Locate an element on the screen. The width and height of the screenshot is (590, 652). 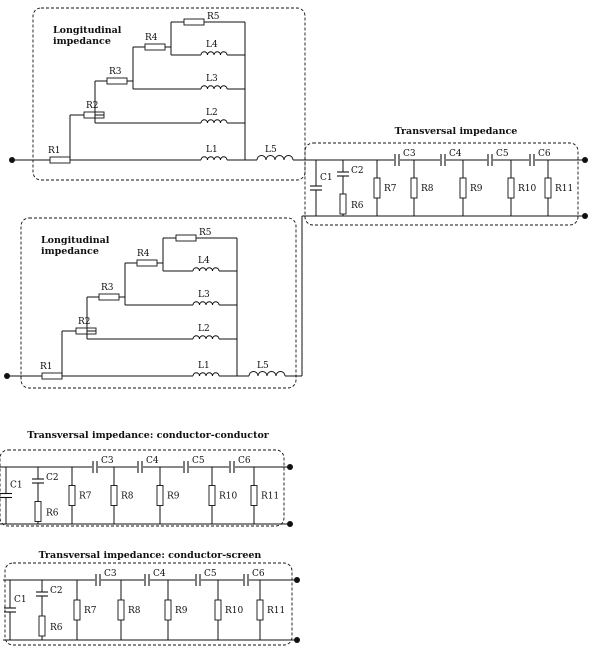
longitudinal-block is located at coordinates (169, 94).